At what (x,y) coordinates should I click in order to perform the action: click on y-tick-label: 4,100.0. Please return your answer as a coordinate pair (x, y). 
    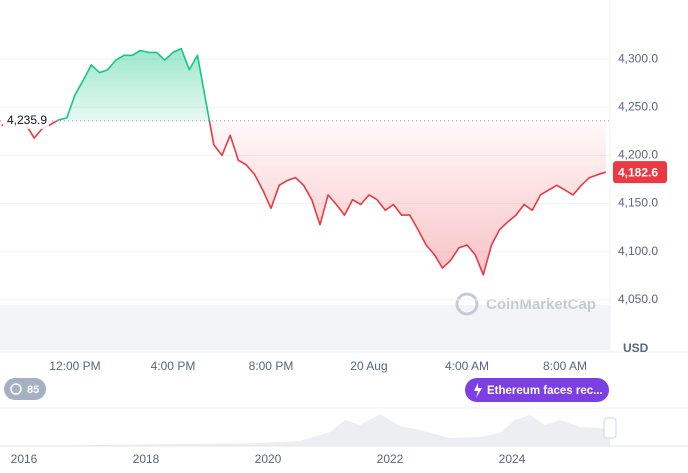
    Looking at the image, I should click on (638, 251).